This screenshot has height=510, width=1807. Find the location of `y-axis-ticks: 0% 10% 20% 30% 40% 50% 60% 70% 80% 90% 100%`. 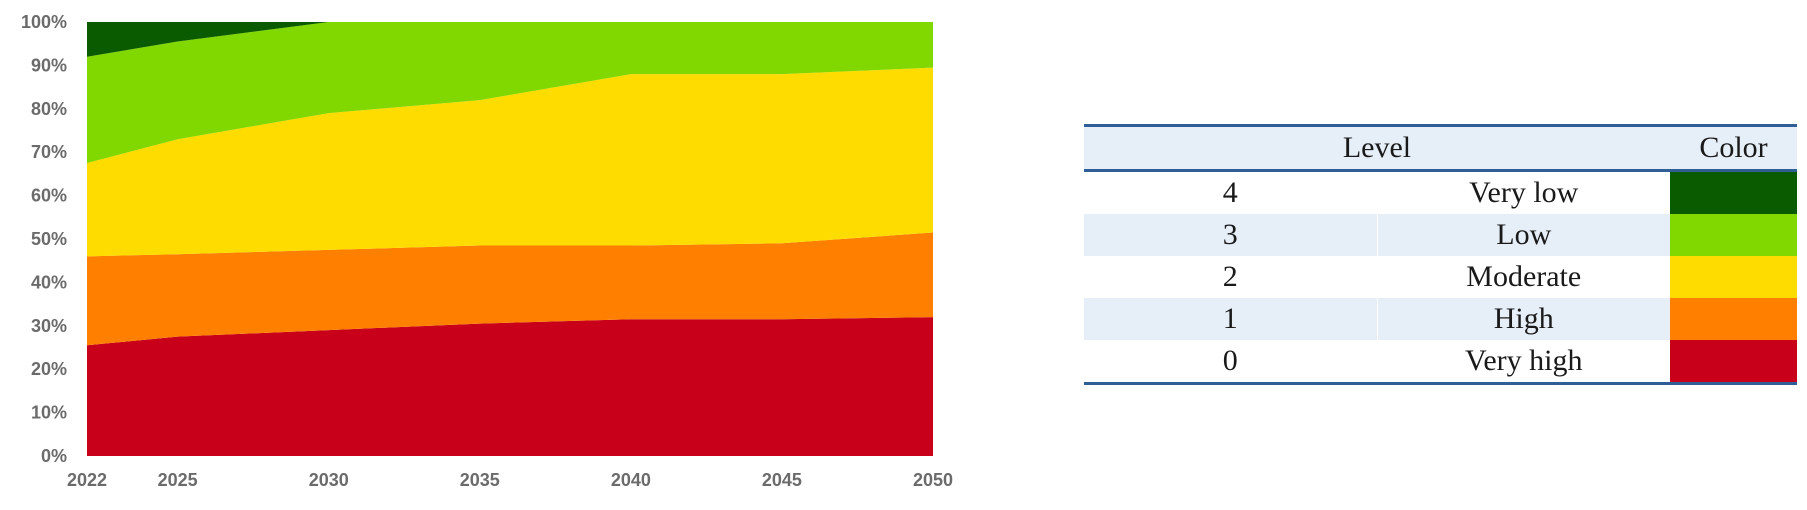

y-axis-ticks: 0% 10% 20% 30% 40% 50% 60% 70% 80% 90% 100% is located at coordinates (44, 239).